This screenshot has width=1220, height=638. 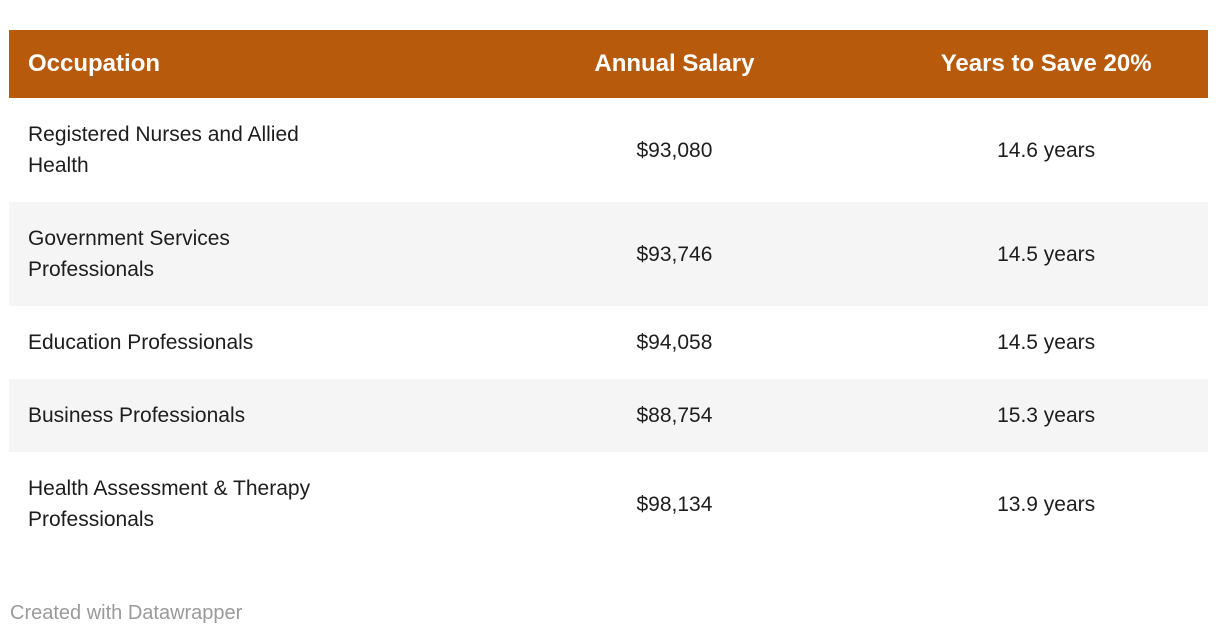 I want to click on occupation-cell: Business Professionals, so click(x=237, y=415).